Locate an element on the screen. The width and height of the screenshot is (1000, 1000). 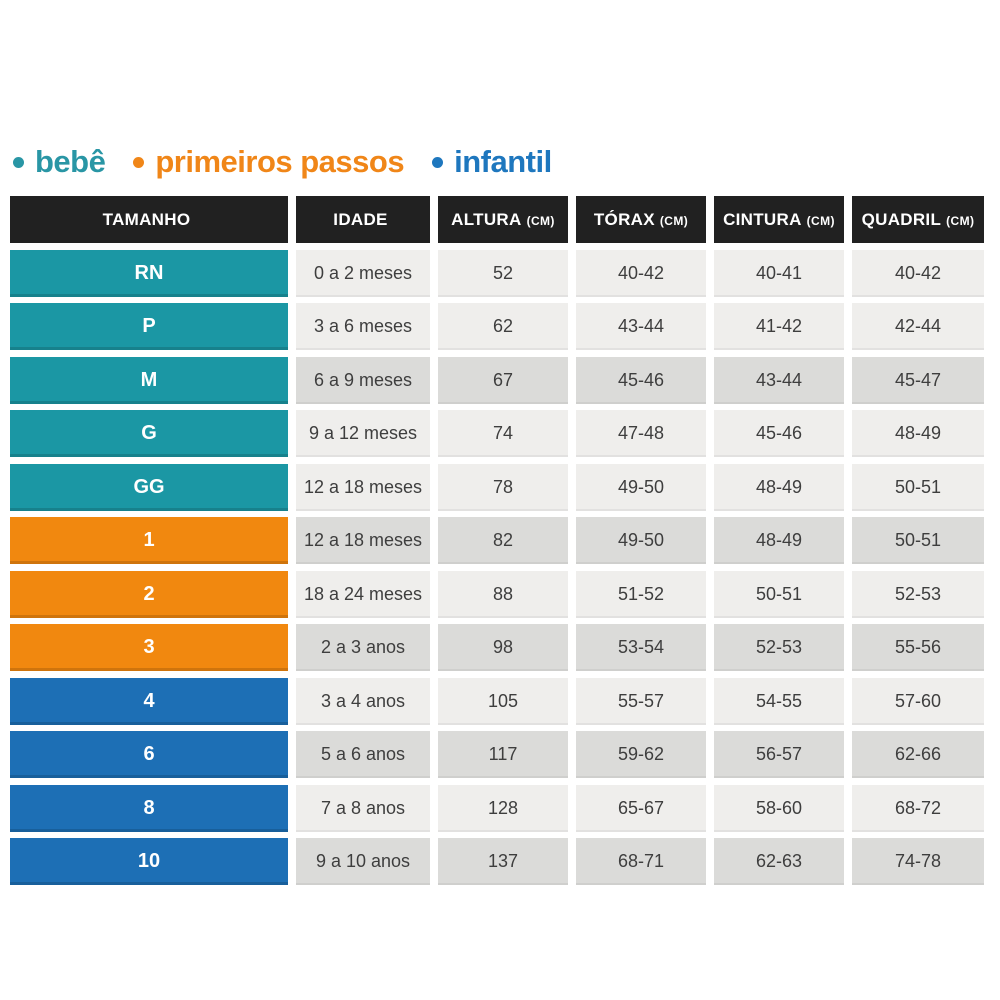
size-cell: 2 is located at coordinates (149, 594).